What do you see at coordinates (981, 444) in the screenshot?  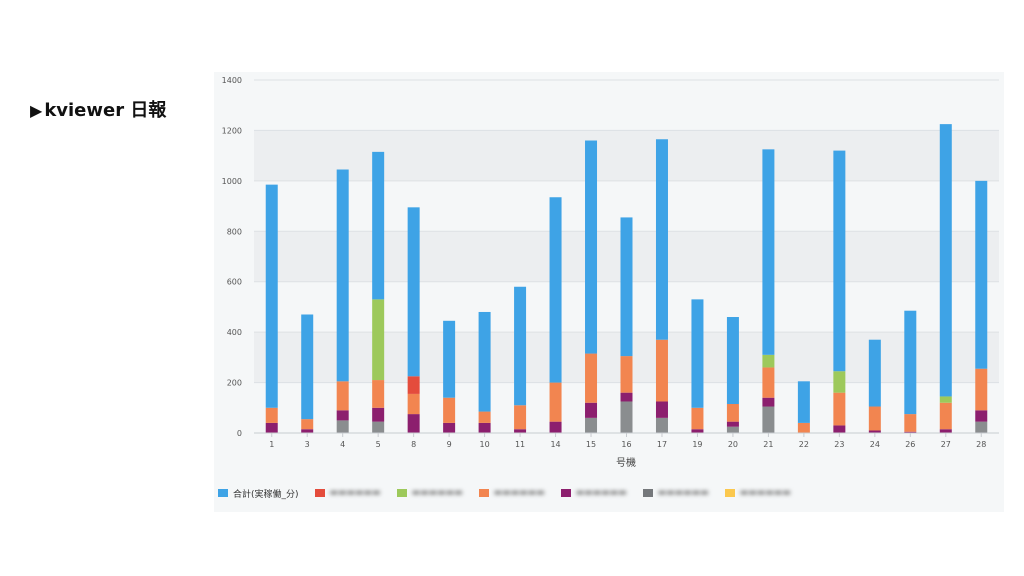 I see `x-tick-label: 28` at bounding box center [981, 444].